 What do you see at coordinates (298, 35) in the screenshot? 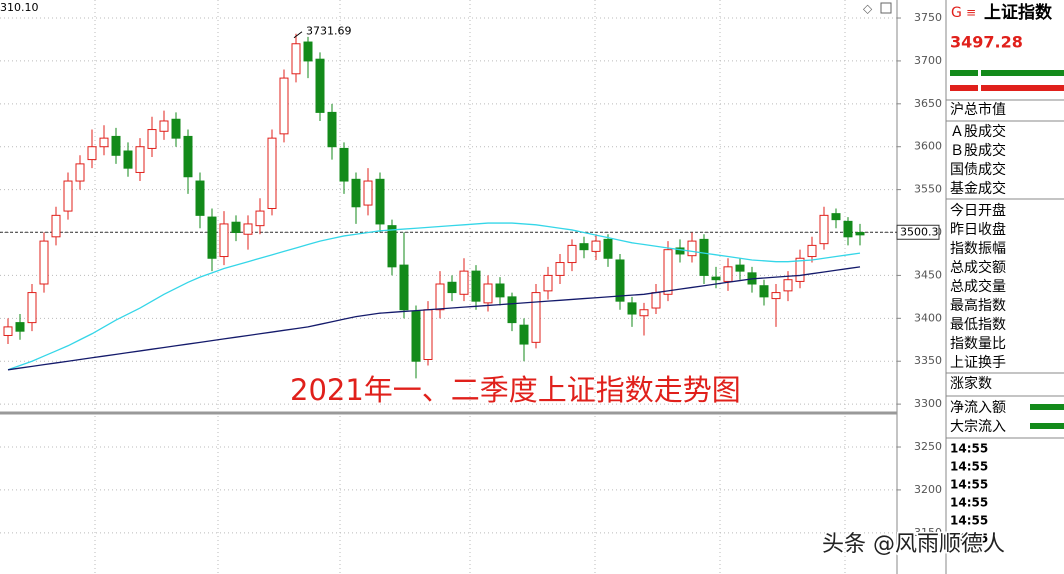
I see `max-pointer` at bounding box center [298, 35].